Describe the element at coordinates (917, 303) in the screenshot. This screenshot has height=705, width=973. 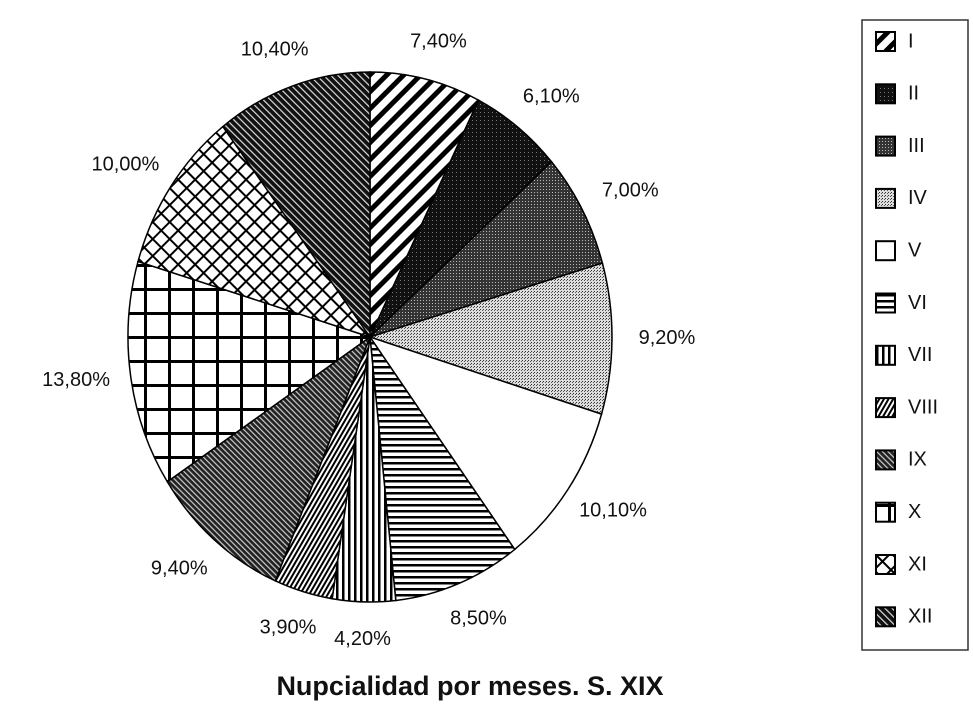
I see `legend-label: VI` at that location.